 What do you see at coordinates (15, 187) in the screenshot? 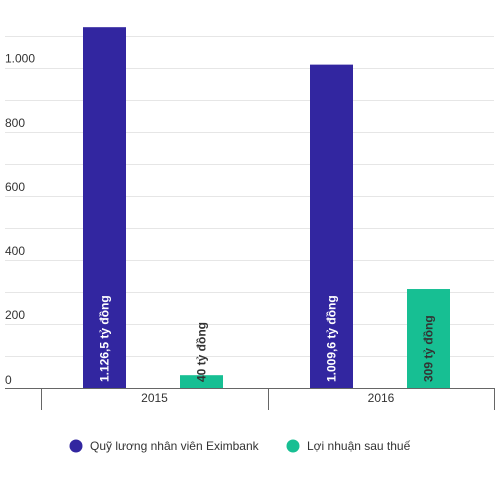
I see `y-tick-label: 600` at bounding box center [15, 187].